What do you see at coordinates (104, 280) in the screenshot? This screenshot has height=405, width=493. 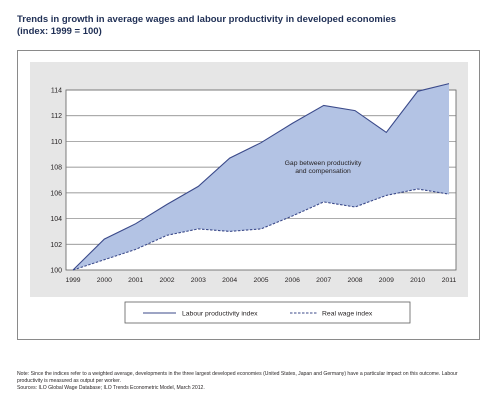 I see `x-tick-label: 2000` at bounding box center [104, 280].